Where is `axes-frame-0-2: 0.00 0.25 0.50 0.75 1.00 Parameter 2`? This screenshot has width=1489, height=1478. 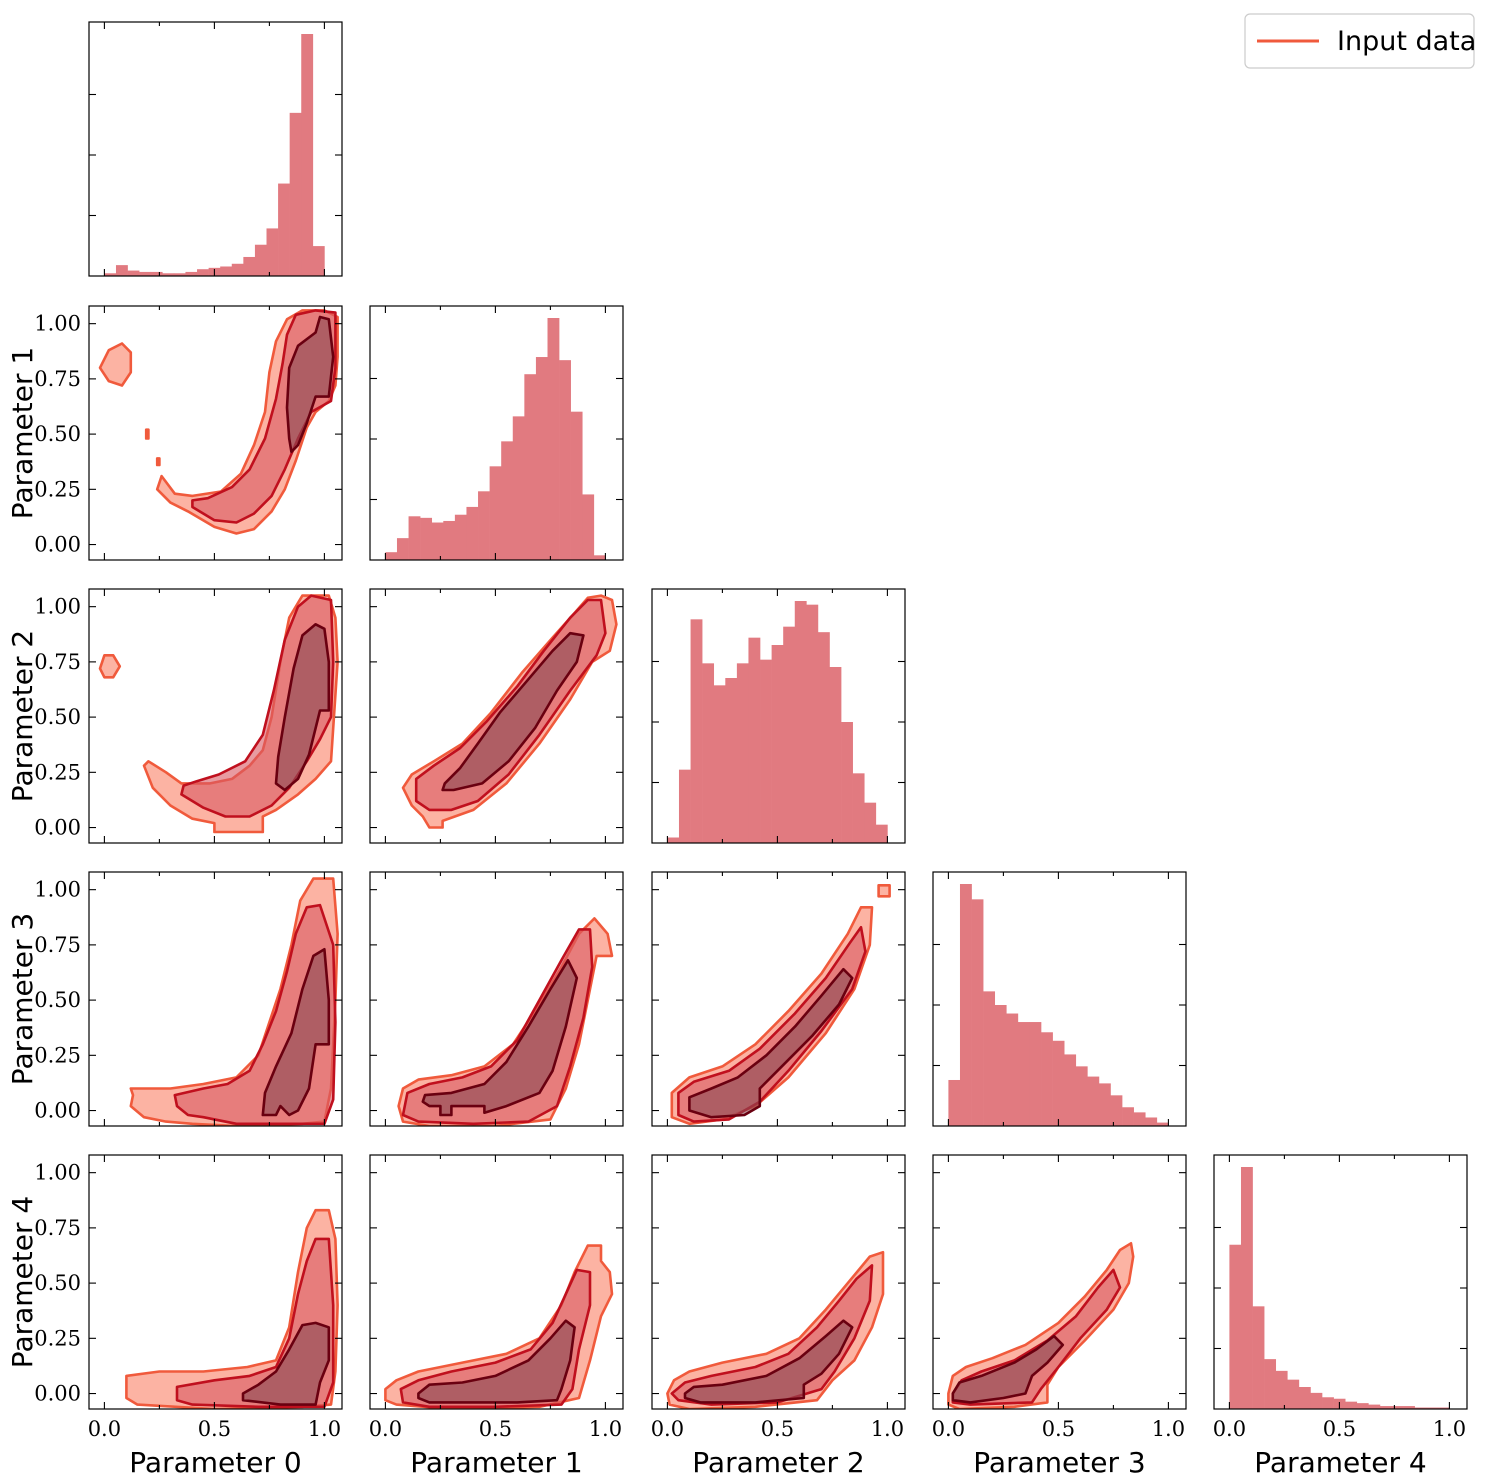 axes-frame-0-2: 0.00 0.25 0.50 0.75 1.00 Parameter 2 is located at coordinates (174, 716).